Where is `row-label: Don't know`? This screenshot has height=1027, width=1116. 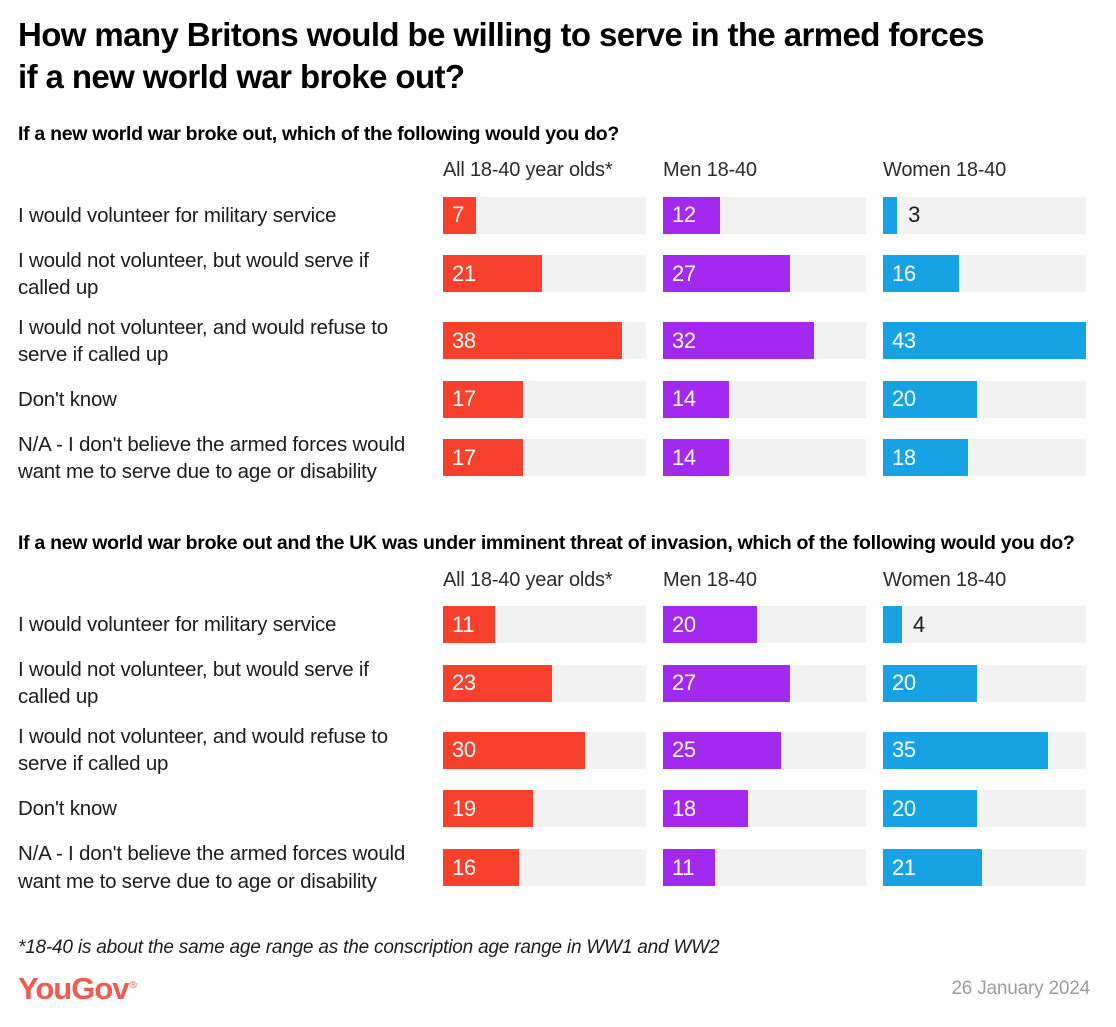
row-label: Don't know is located at coordinates (67, 809).